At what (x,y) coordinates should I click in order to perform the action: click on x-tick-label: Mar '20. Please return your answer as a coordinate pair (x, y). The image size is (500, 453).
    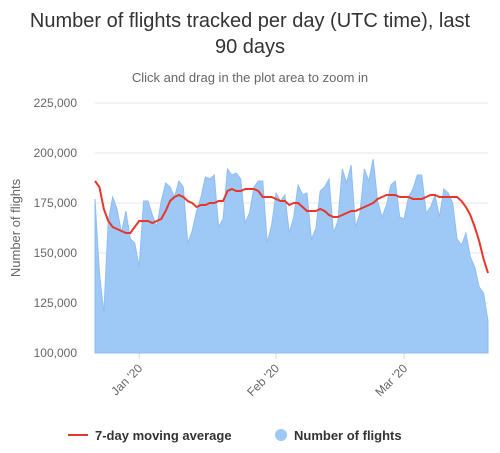
    Looking at the image, I should click on (391, 380).